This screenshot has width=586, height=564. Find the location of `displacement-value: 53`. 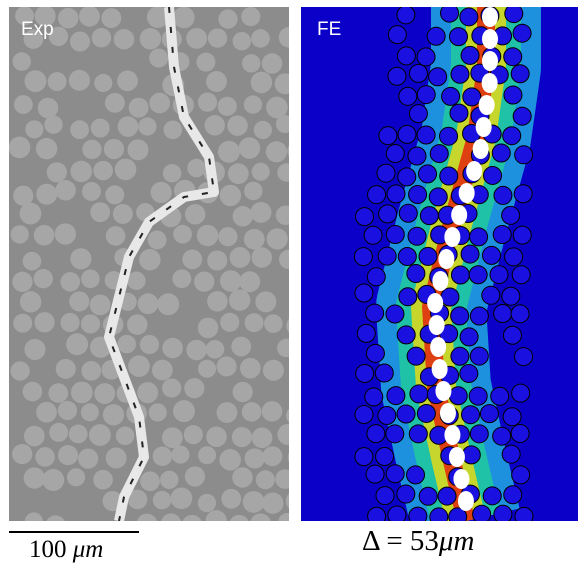

displacement-value: 53 is located at coordinates (424, 541).